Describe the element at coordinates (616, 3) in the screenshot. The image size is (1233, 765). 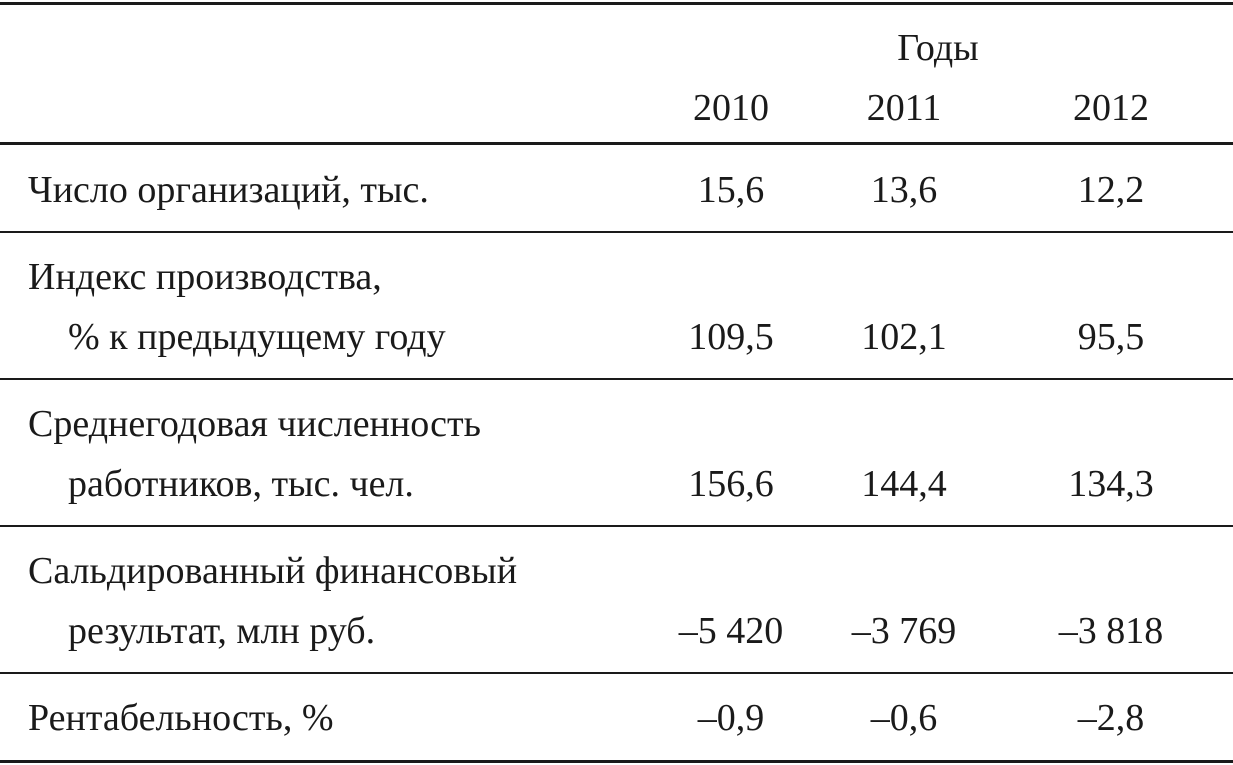
I see `top-rule` at that location.